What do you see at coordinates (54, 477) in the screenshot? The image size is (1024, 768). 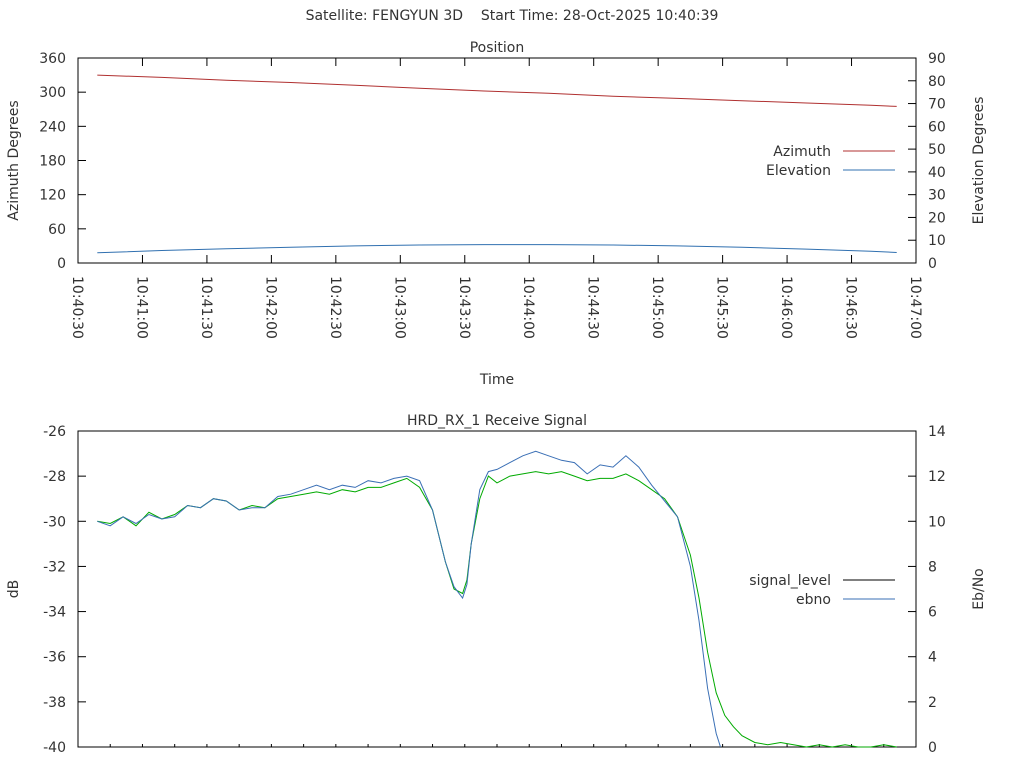 I see `y-tick-label: -28` at bounding box center [54, 477].